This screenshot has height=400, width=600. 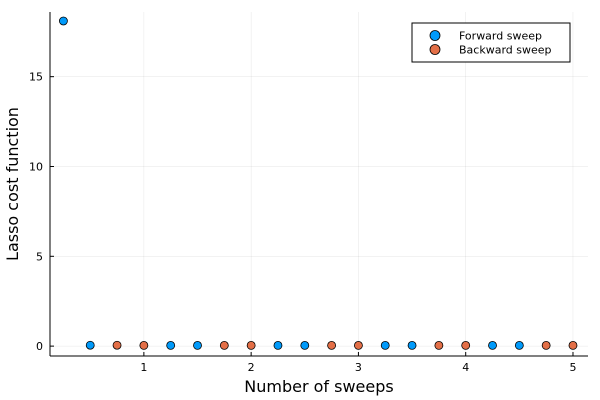 I want to click on legend-label-forward: Forward sweep, so click(x=500, y=36).